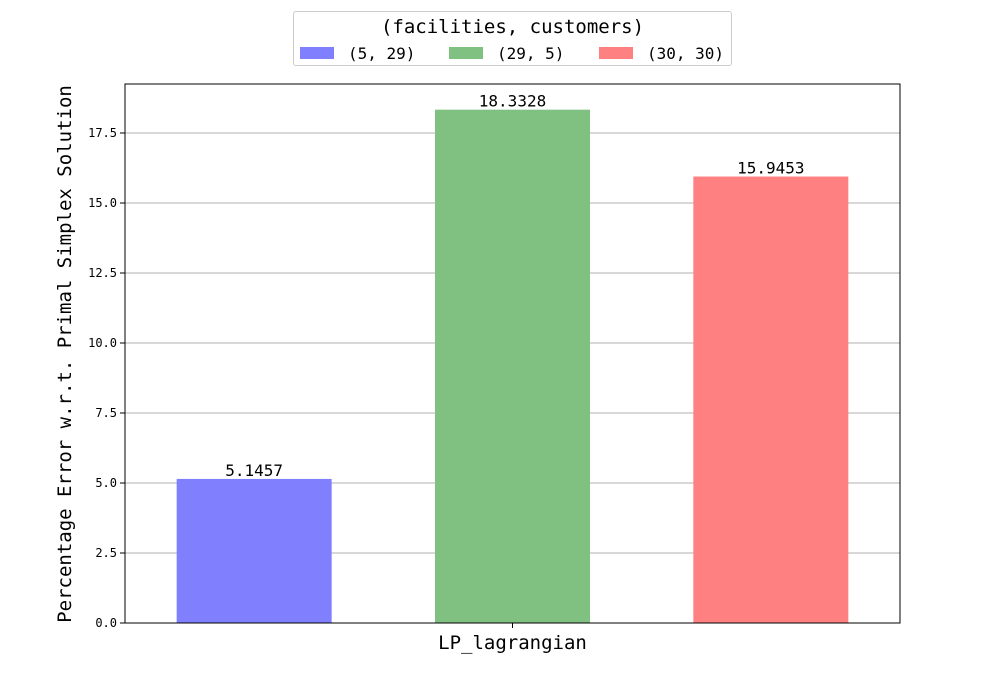 This screenshot has height=700, width=1000. What do you see at coordinates (102, 203) in the screenshot?
I see `y-tick-label: 15.0` at bounding box center [102, 203].